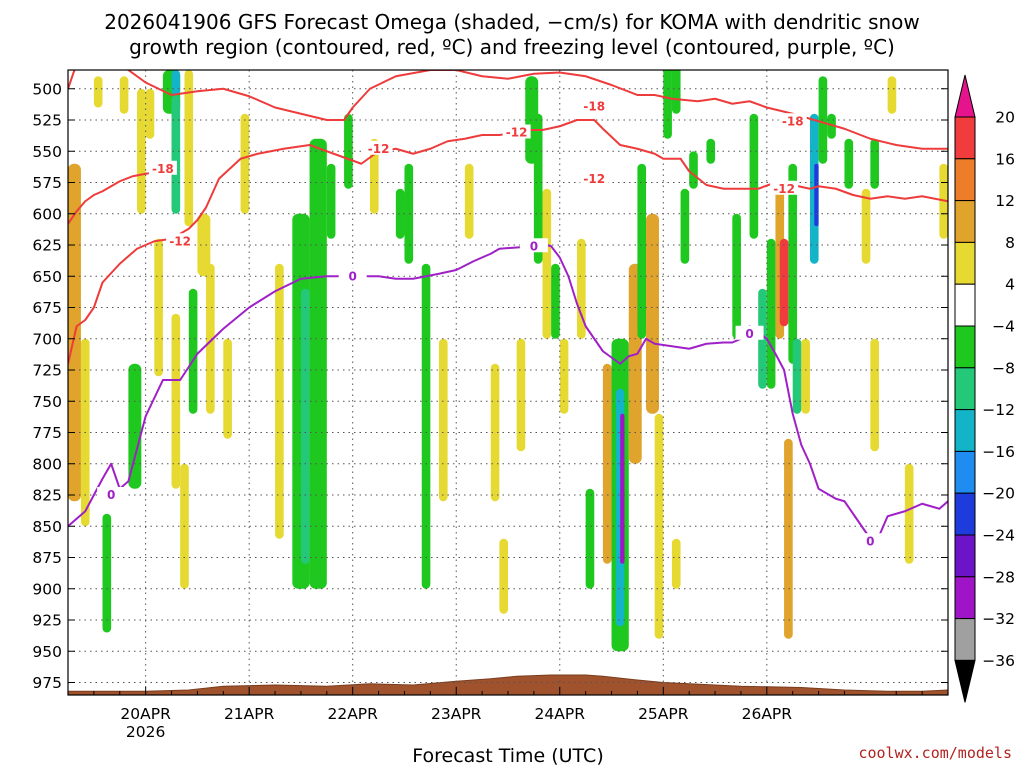 Image resolution: width=1024 pixels, height=768 pixels. Describe the element at coordinates (47, 371) in the screenshot. I see `y-tick-label: 725` at that location.